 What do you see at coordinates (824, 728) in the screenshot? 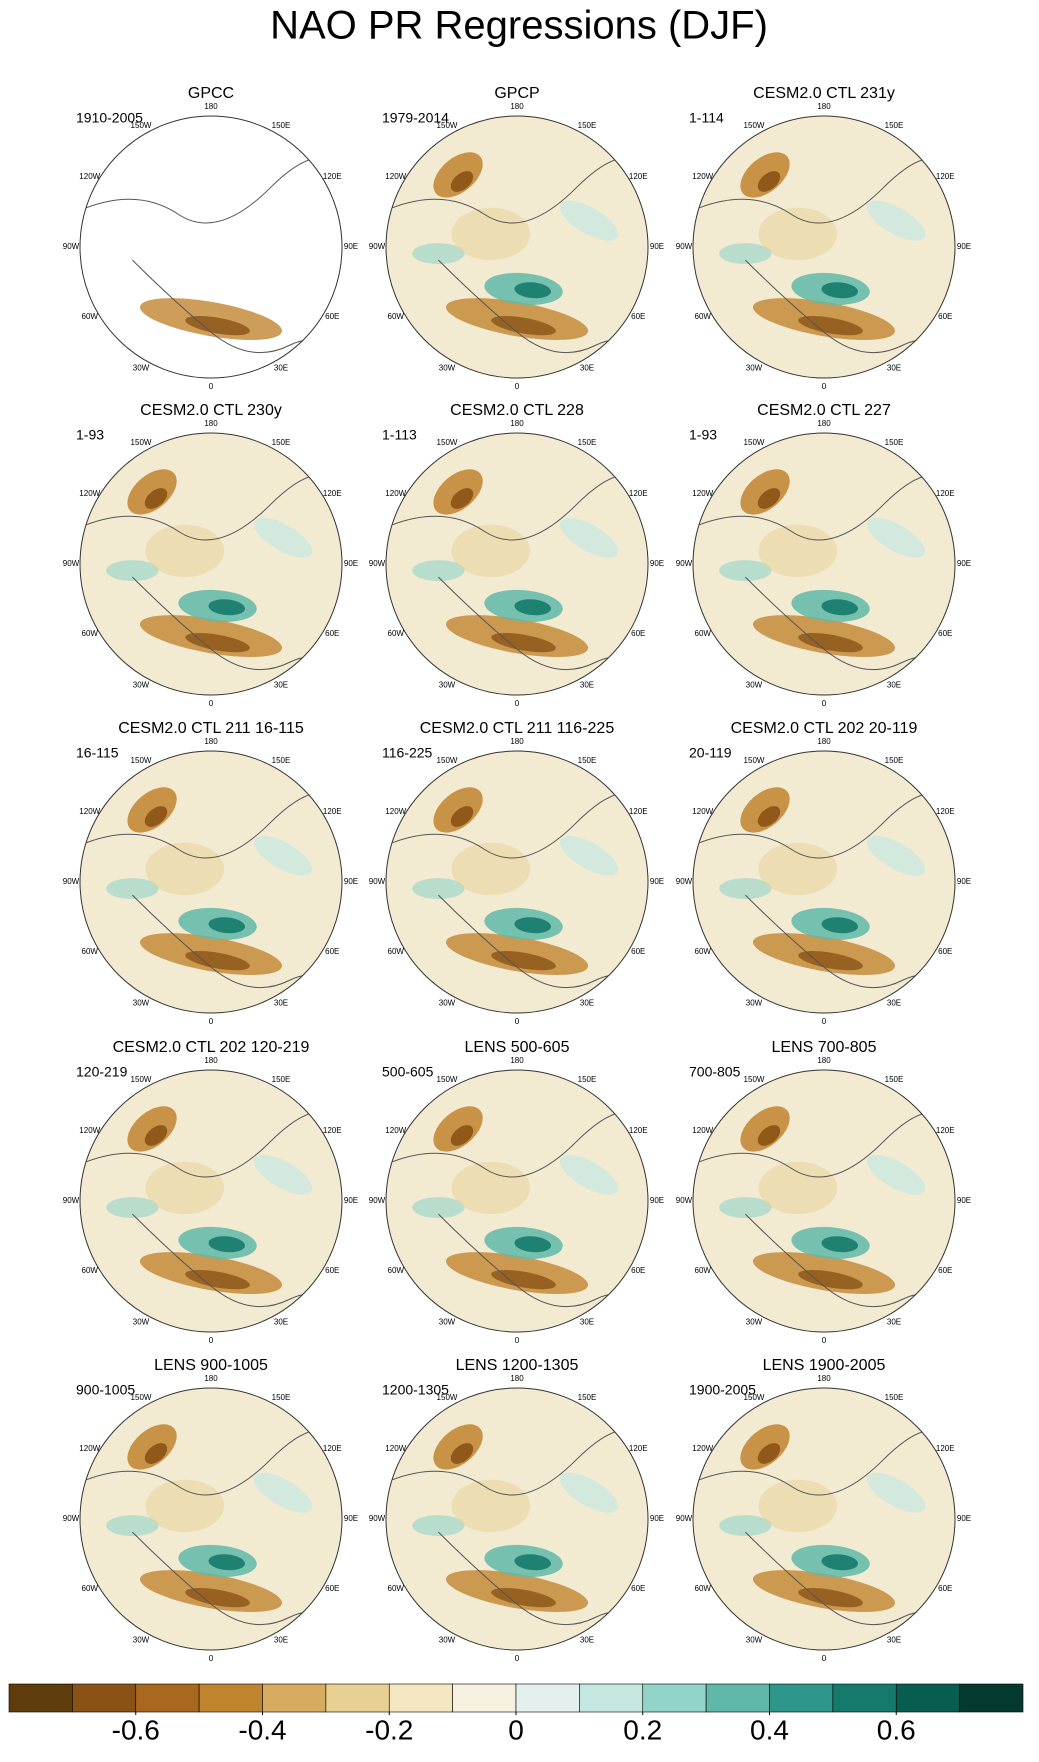
I see `panel-title: CESM2.0 CTL 202 20-119` at bounding box center [824, 728].